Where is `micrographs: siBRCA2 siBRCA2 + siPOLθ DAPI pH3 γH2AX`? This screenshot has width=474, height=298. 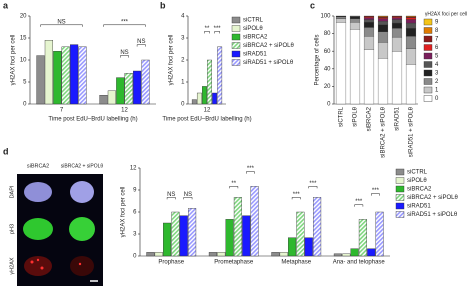
micrographs: siBRCA2 siBRCA2 + siPOLθ DAPI pH3 γH2AX is located at coordinates (56, 224).